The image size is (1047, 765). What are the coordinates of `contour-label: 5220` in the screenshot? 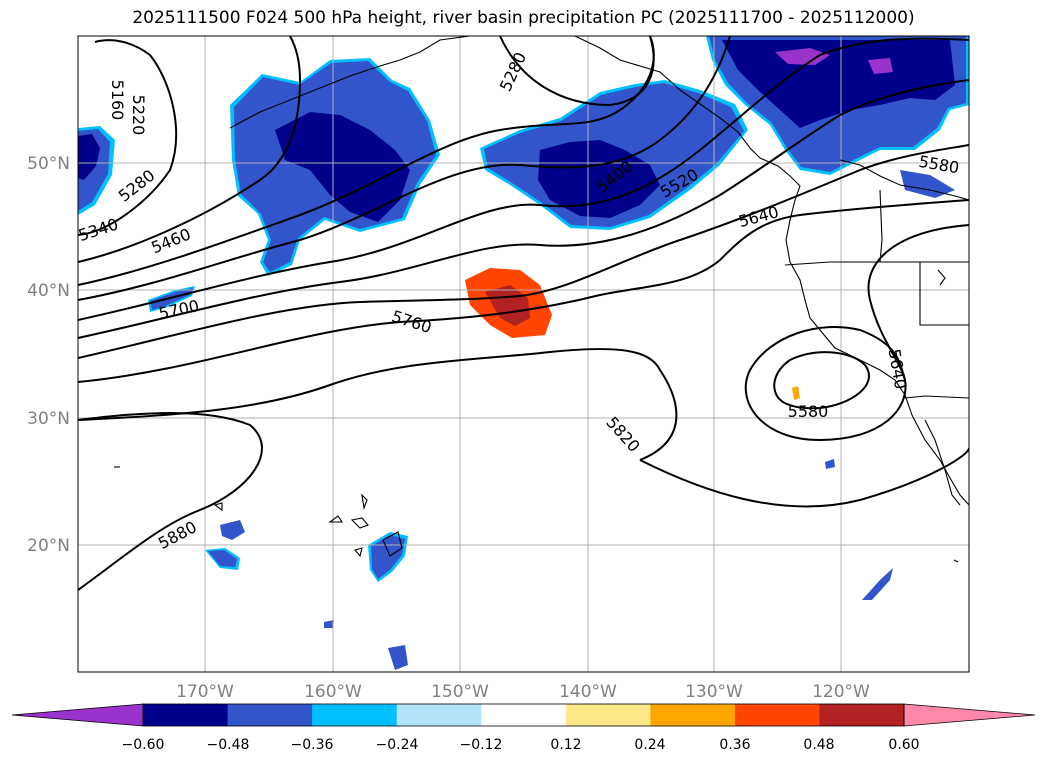 It's located at (138, 115).